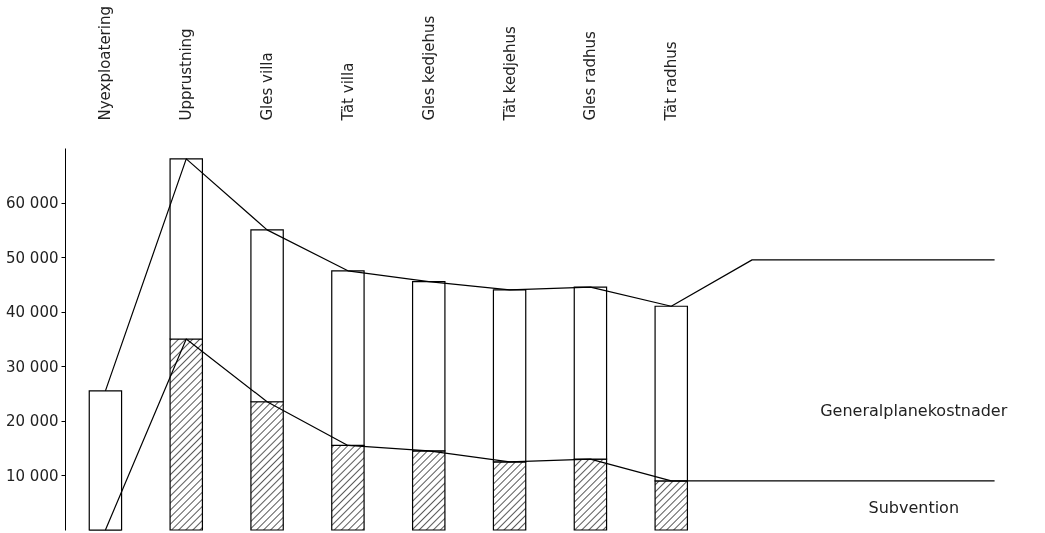 This screenshot has width=1045, height=533. I want to click on y-tick-label: 60 000, so click(32, 203).